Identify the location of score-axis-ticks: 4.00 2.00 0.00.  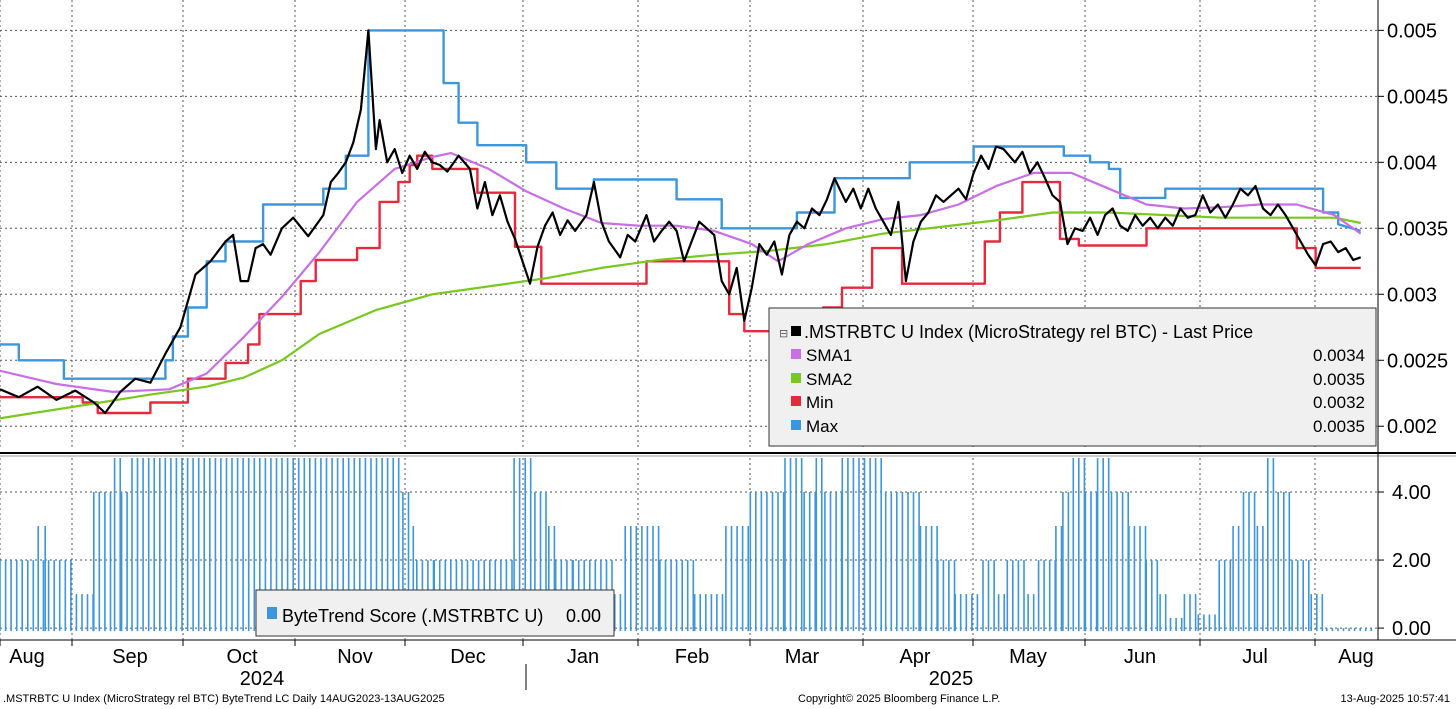
(1404, 561).